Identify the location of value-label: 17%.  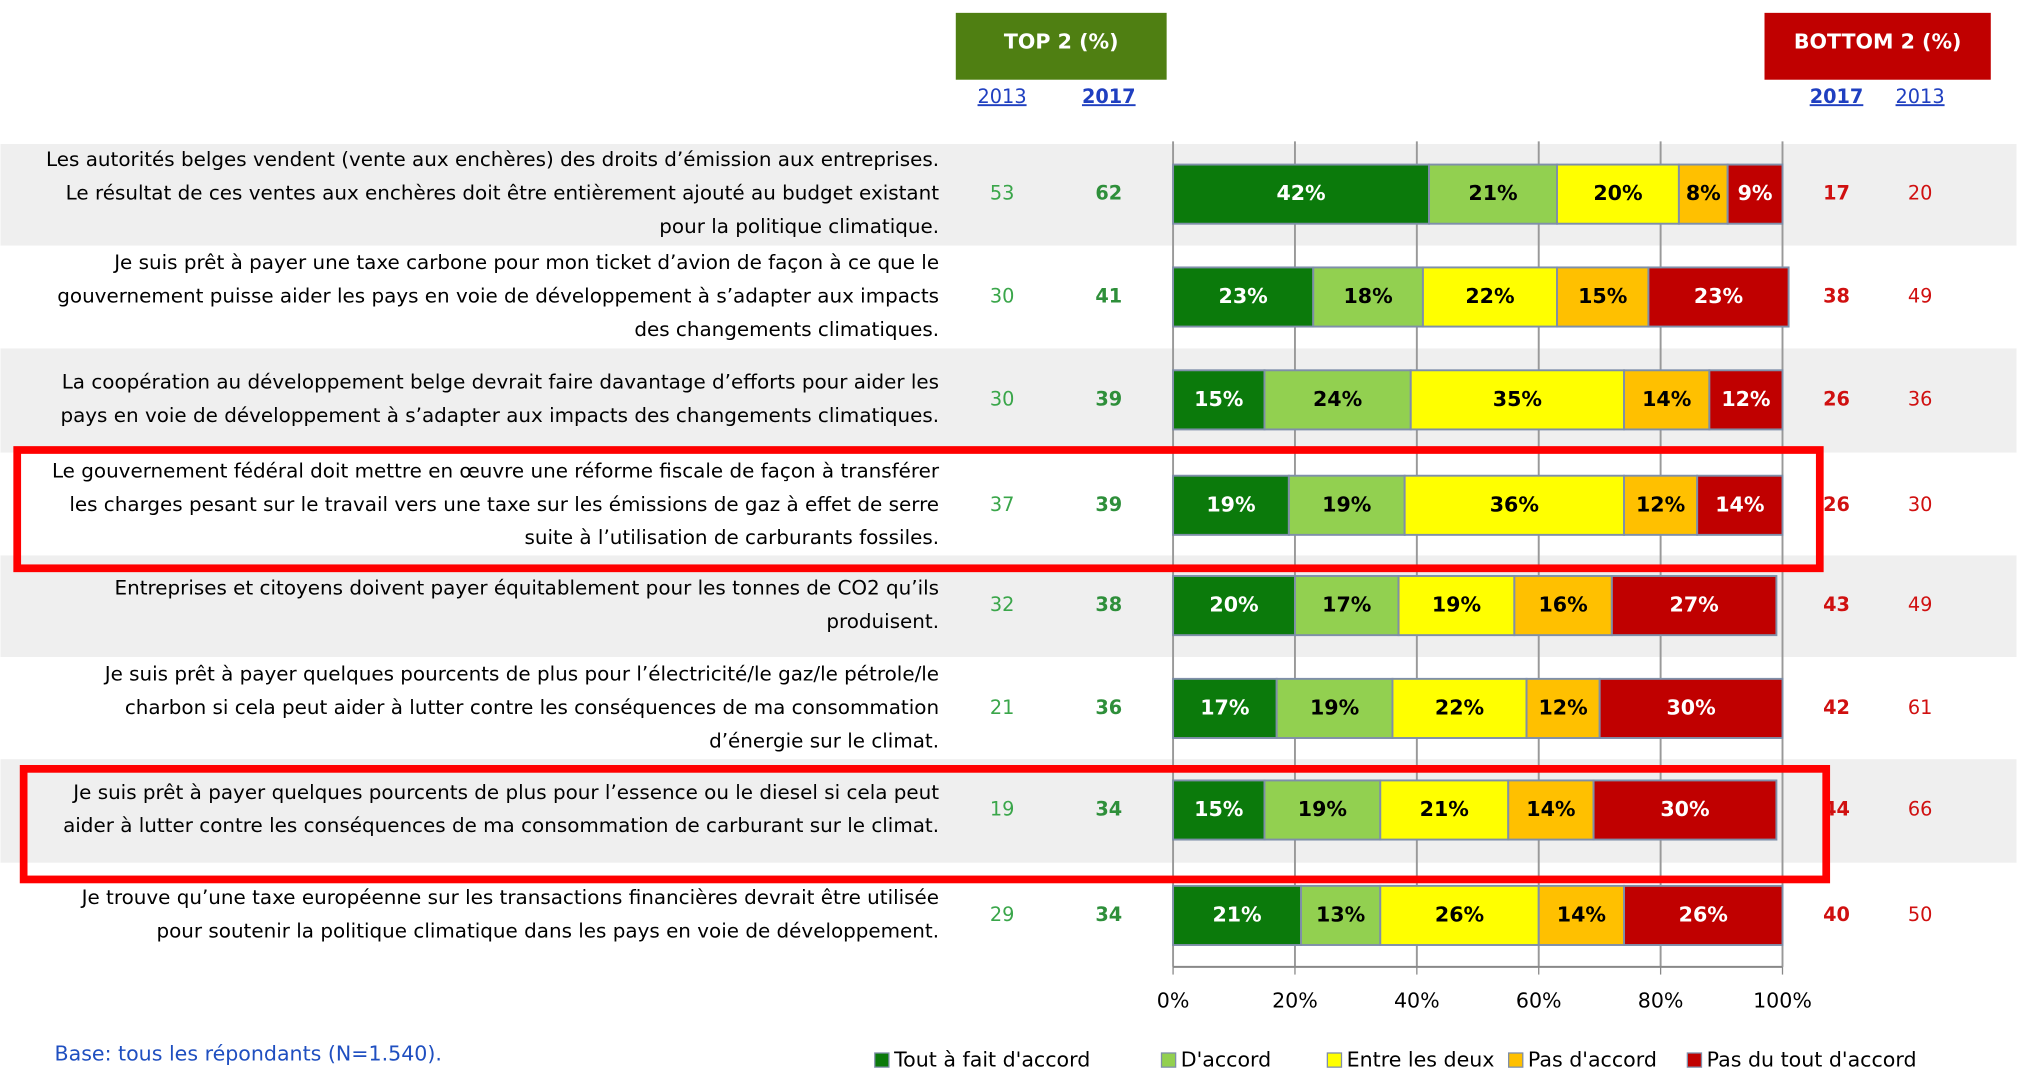
(1224, 707).